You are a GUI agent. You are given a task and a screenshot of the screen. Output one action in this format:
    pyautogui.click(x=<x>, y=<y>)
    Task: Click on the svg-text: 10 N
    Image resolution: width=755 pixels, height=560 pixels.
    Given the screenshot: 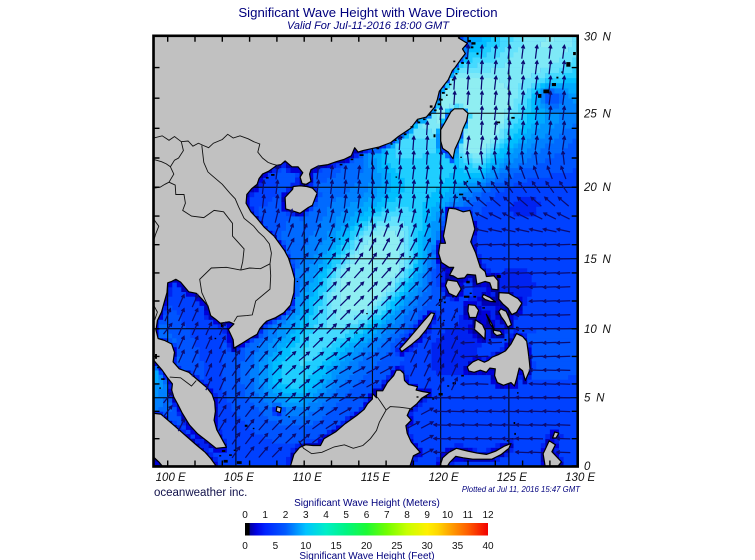 What is the action you would take?
    pyautogui.click(x=598, y=330)
    